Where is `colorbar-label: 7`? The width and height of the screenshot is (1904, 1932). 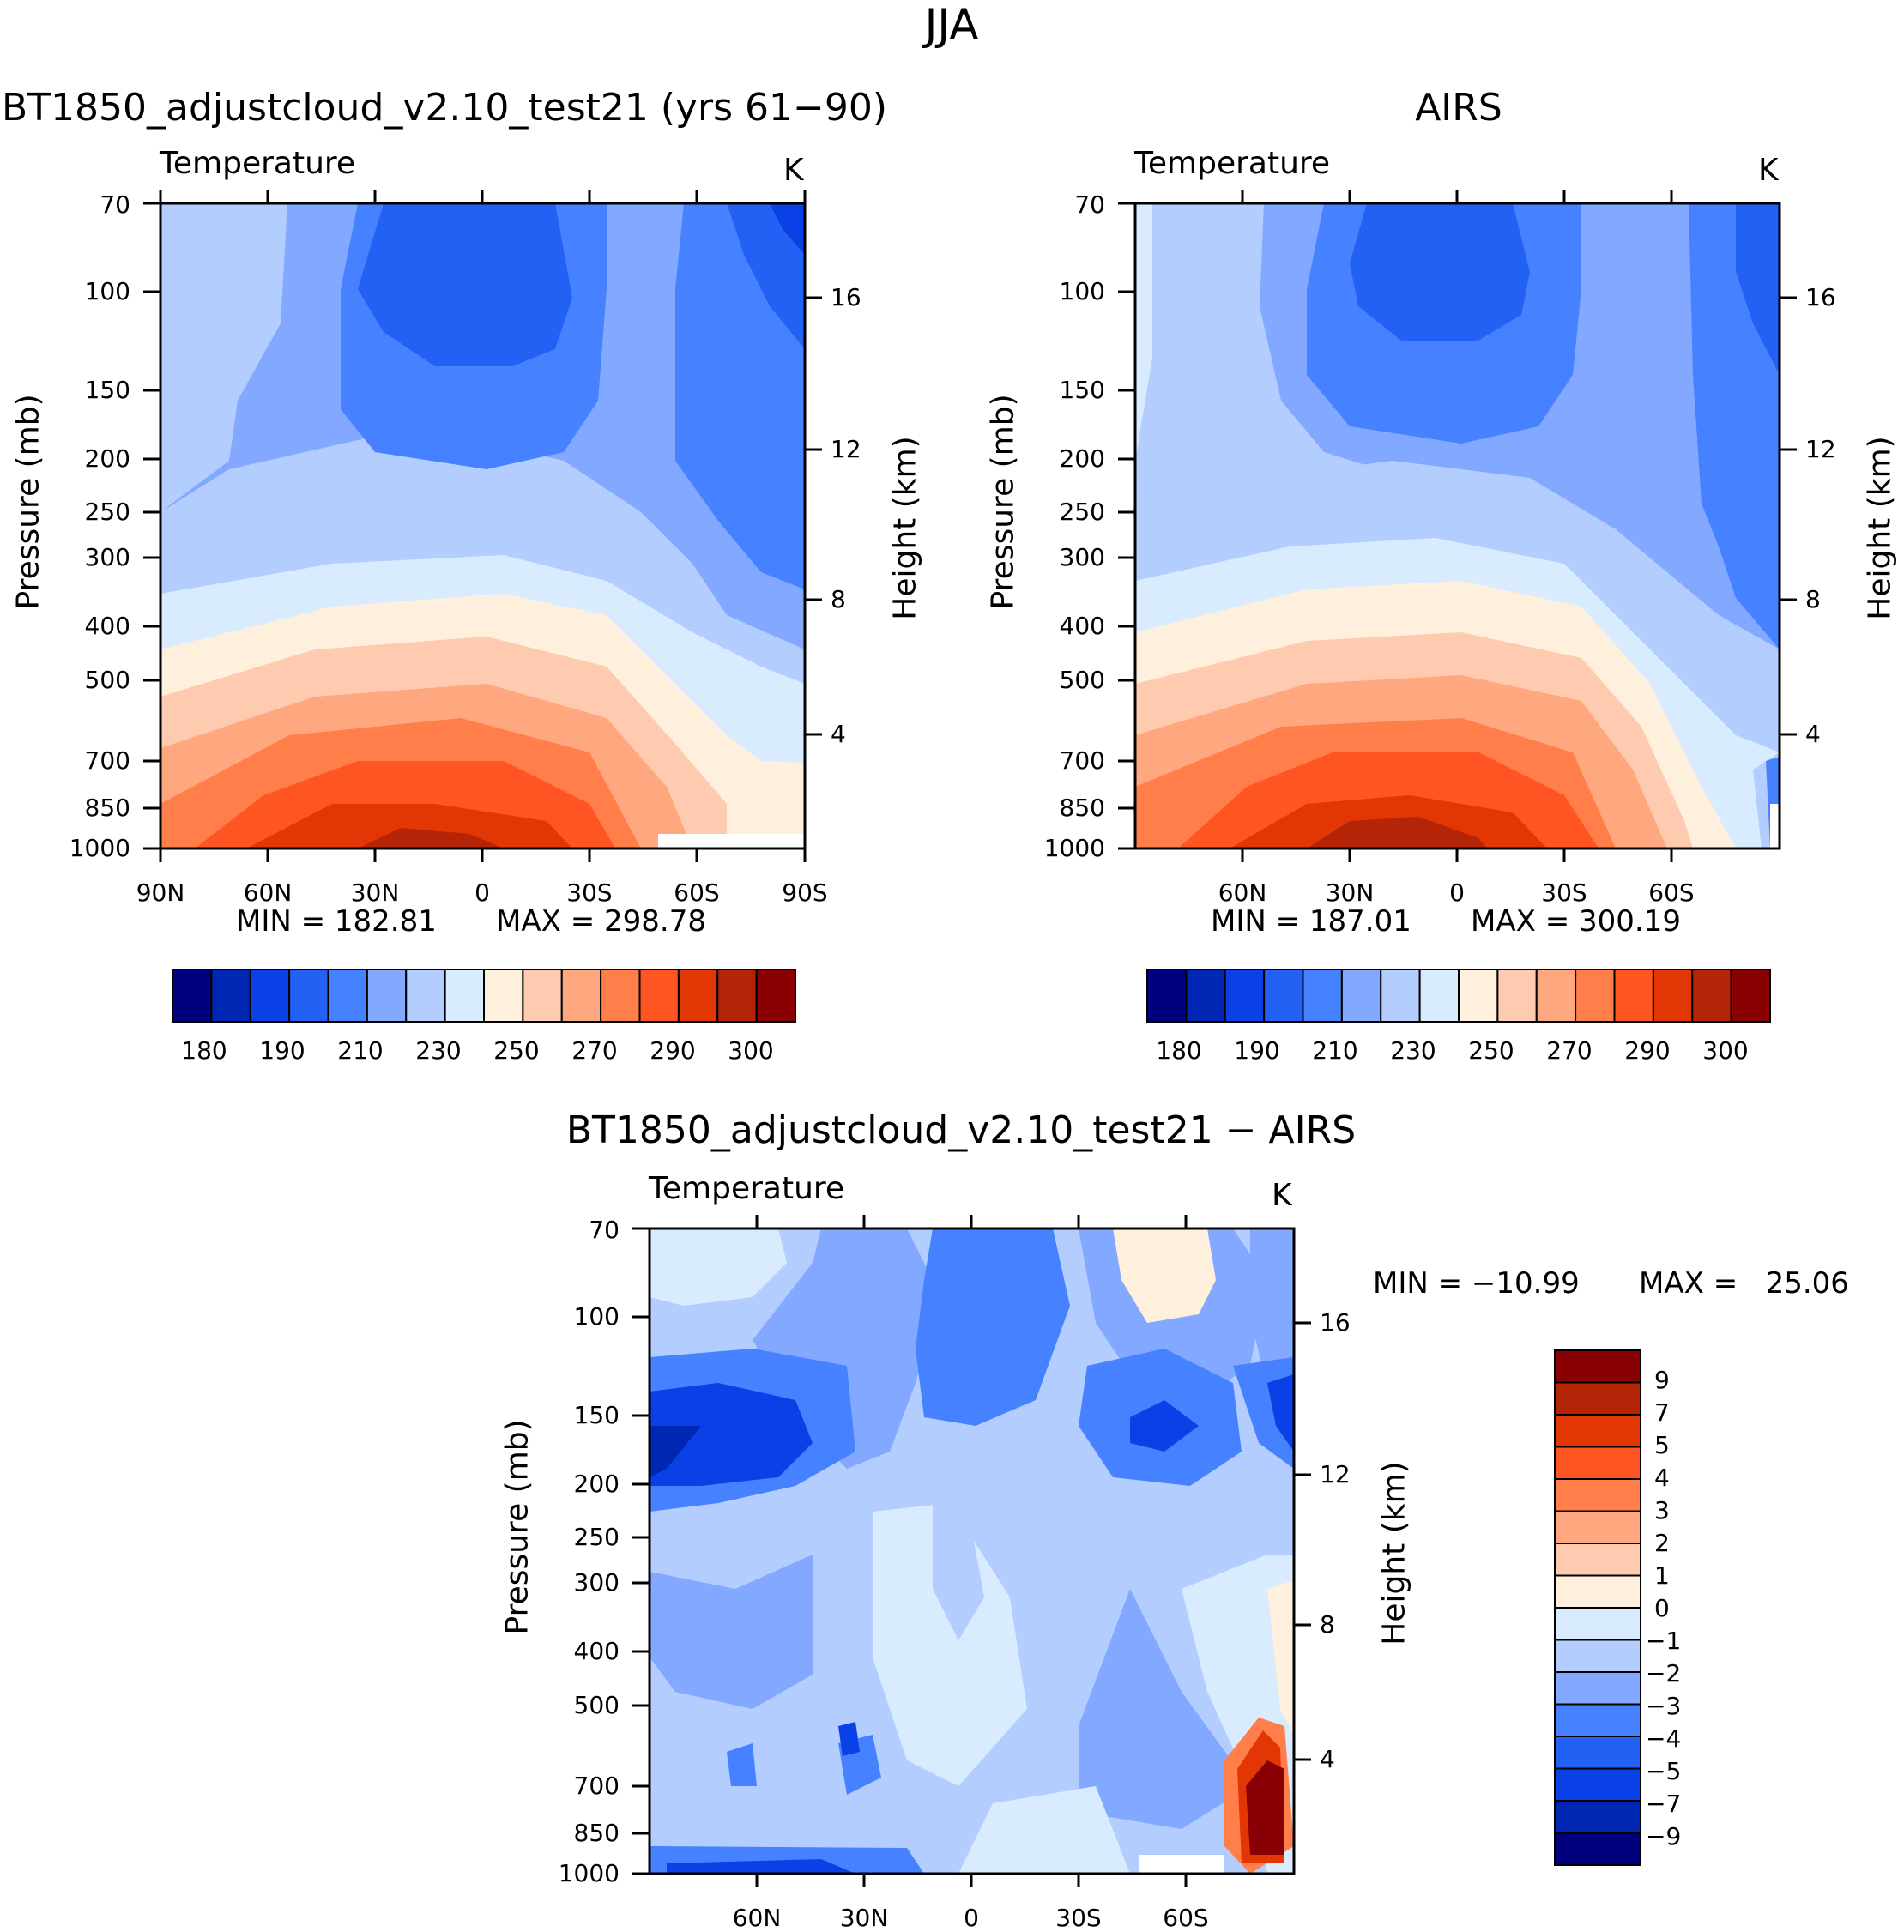 colorbar-label: 7 is located at coordinates (1662, 1412).